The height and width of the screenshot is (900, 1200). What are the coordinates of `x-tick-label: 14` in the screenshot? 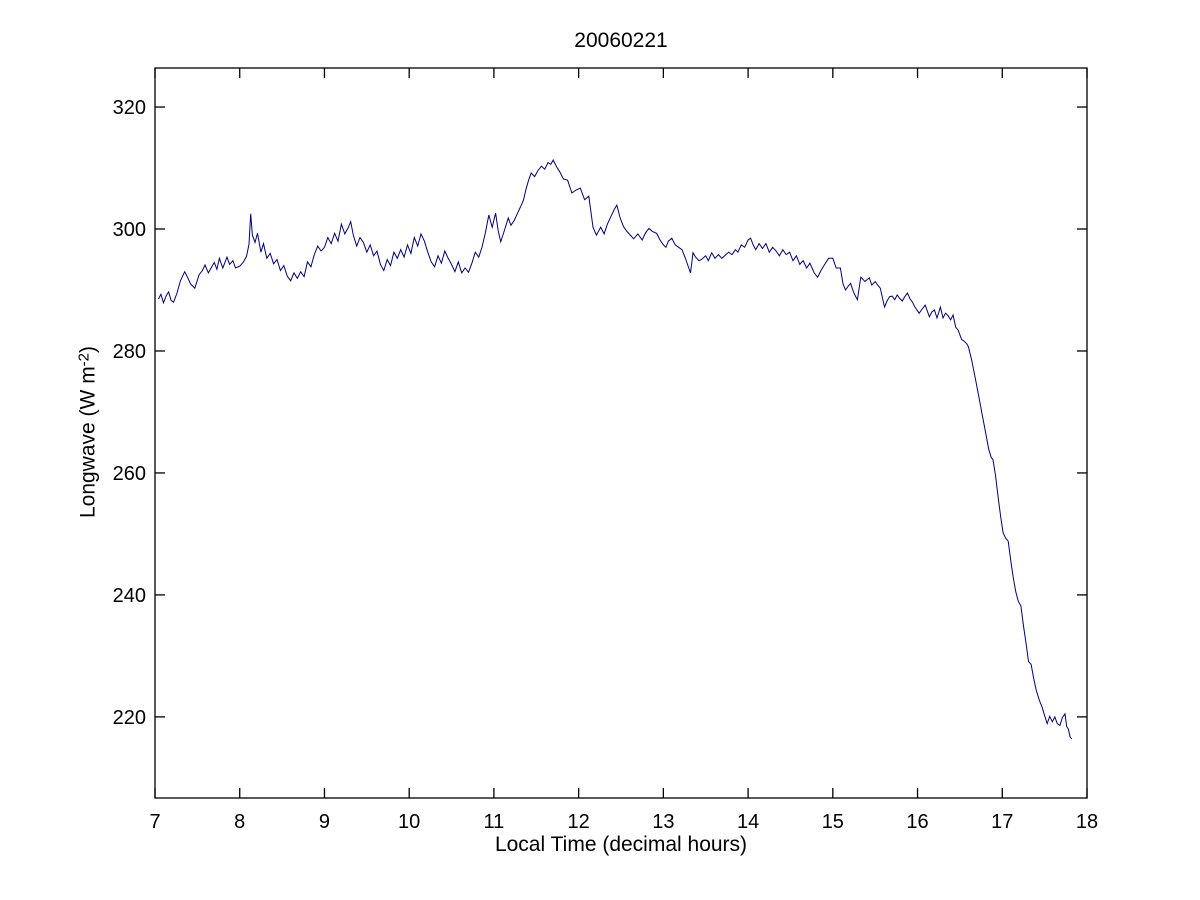 It's located at (748, 822).